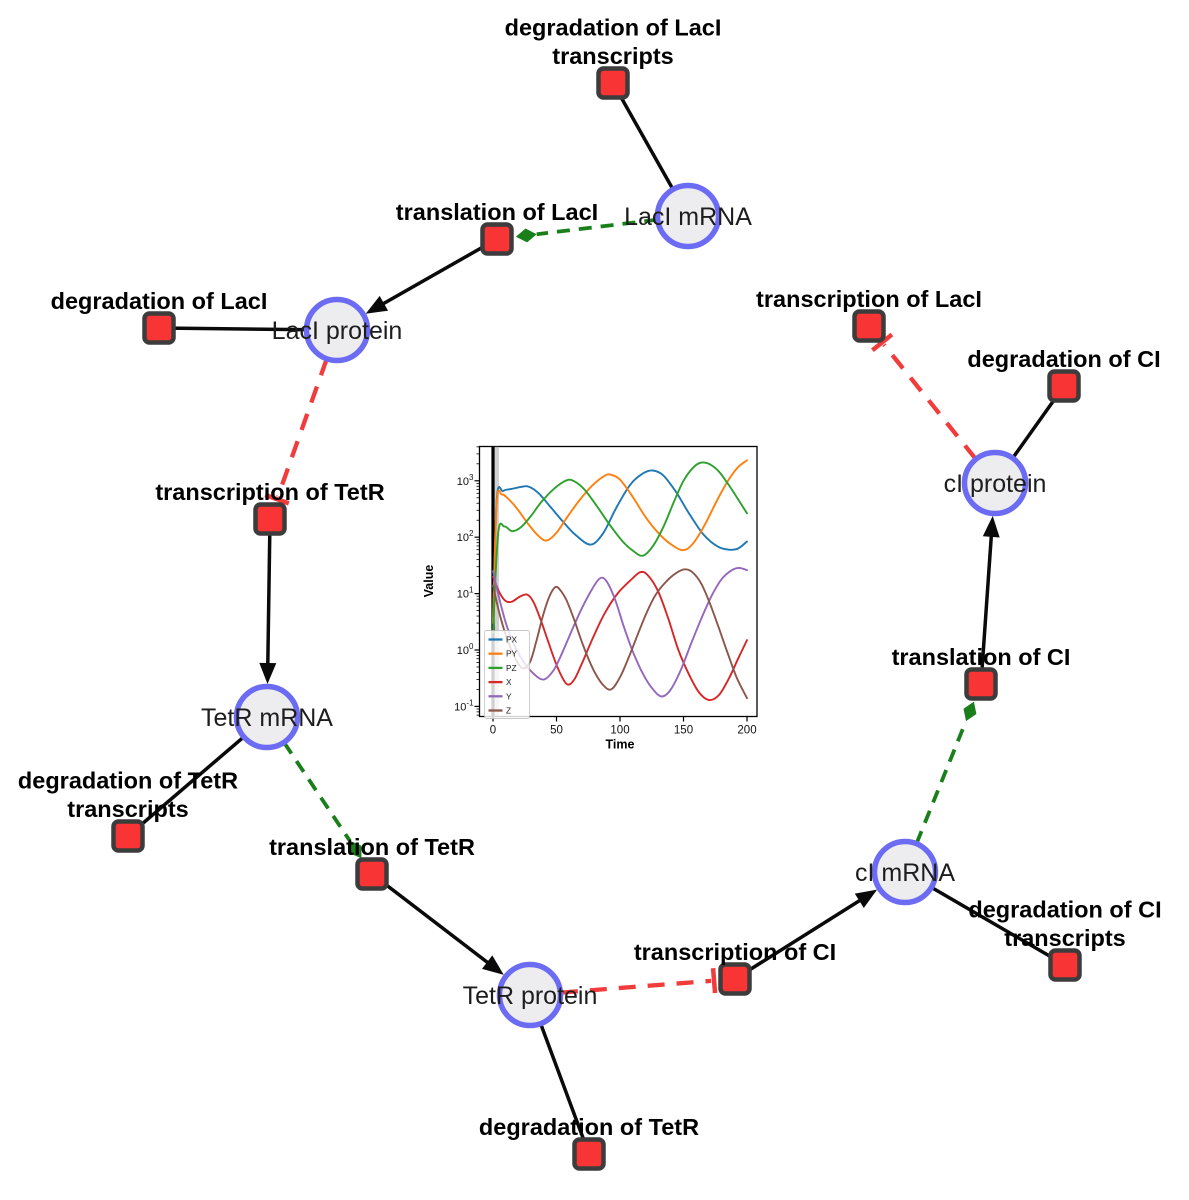 Image resolution: width=1189 pixels, height=1200 pixels. Describe the element at coordinates (866, 898) in the screenshot. I see `edge-transcr_cI-cI_mRNA-arrowhead` at that location.